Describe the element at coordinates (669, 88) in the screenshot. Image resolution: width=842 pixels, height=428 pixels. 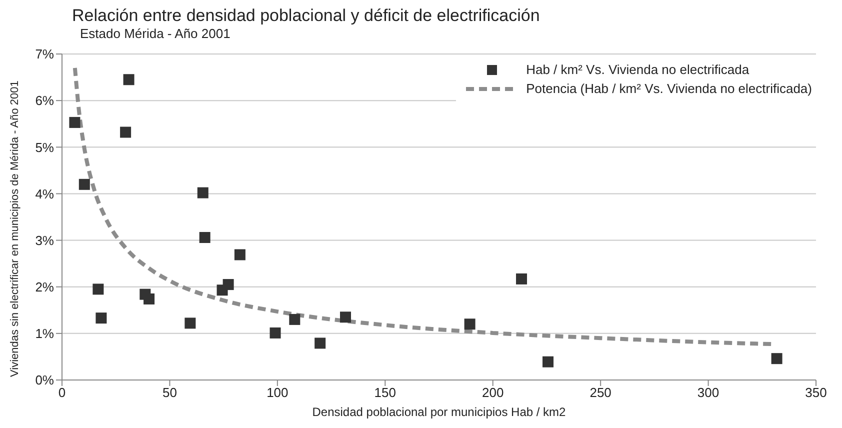
I see `legend-label: Potencia (Hab / km² Vs. Vivienda no electrificada)` at that location.